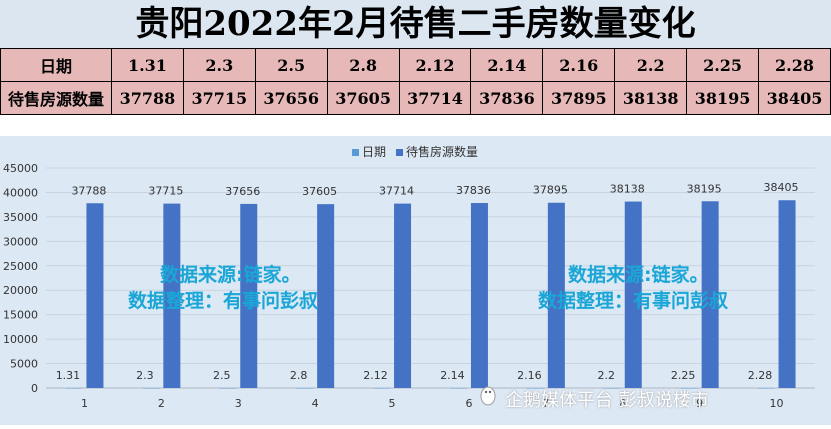  Describe the element at coordinates (452, 375) in the screenshot. I see `data-label-series1: 2.14` at that location.